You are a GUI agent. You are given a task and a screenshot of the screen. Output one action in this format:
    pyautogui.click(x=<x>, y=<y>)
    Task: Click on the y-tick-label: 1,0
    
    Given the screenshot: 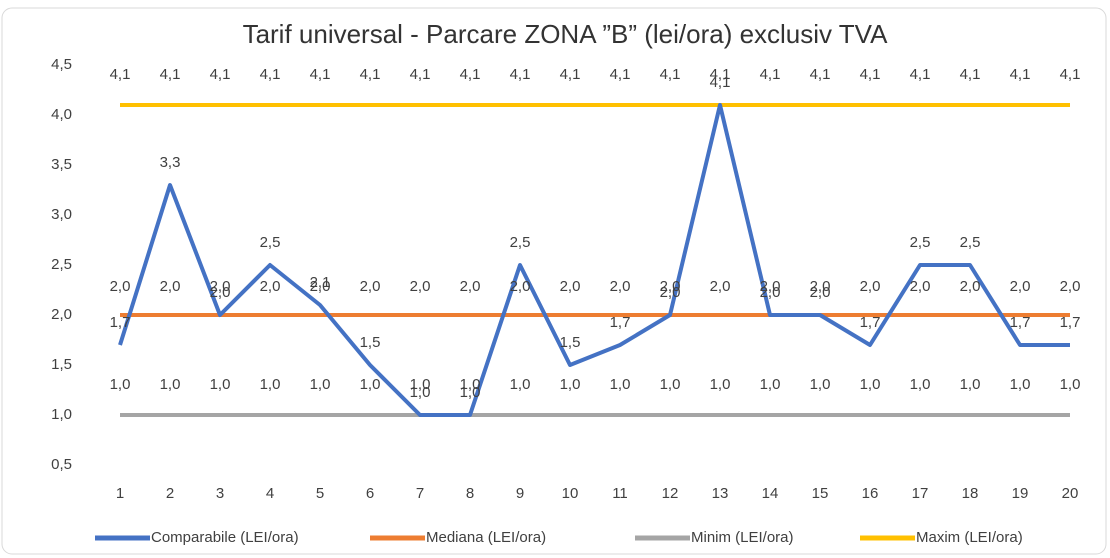 What is the action you would take?
    pyautogui.click(x=61, y=414)
    